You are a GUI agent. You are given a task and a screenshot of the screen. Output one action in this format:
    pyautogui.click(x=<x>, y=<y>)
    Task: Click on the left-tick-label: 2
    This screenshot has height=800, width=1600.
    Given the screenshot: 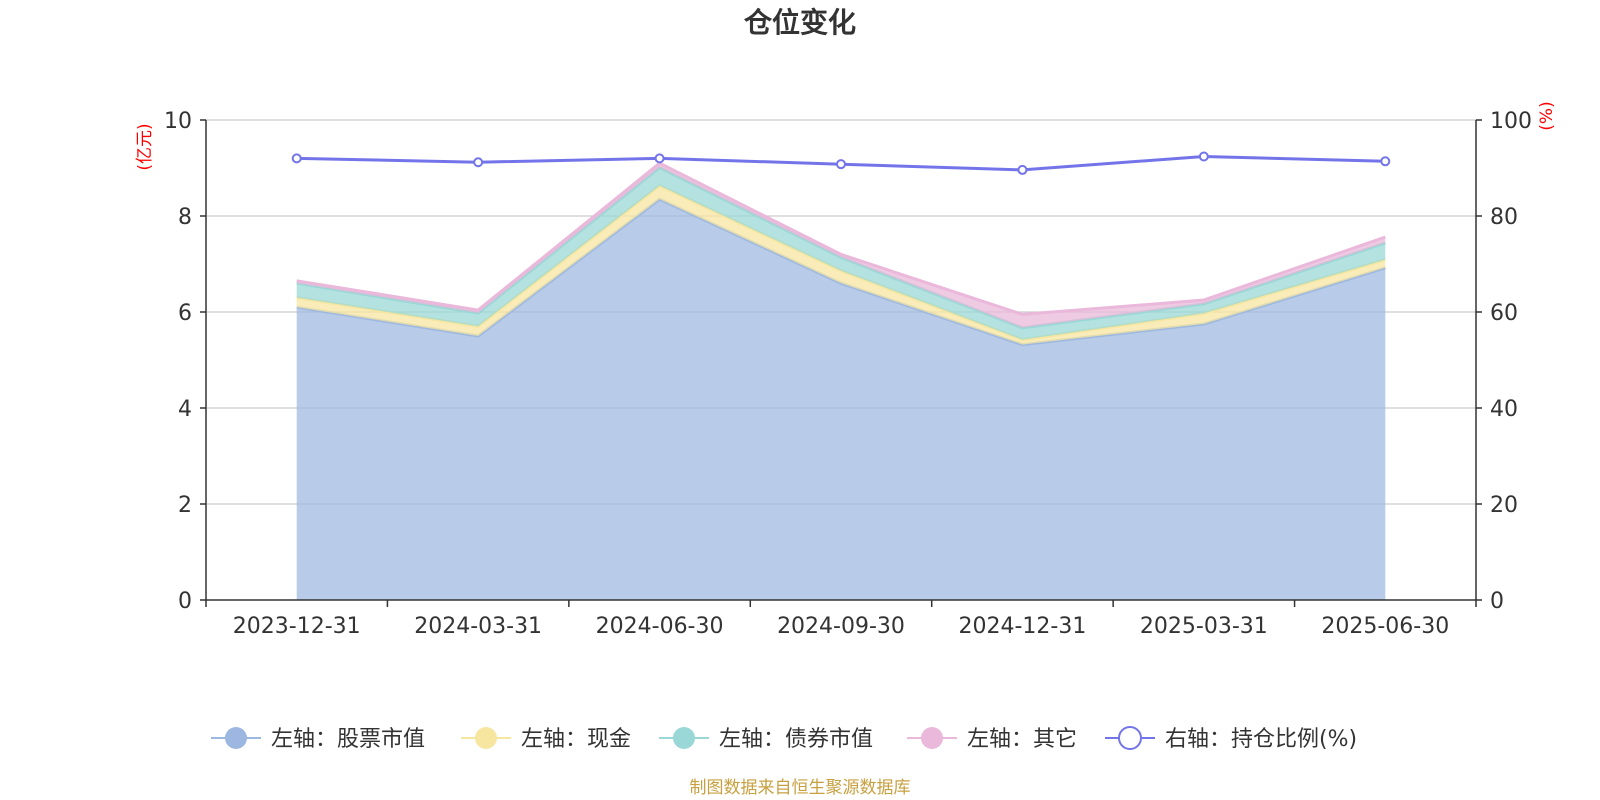 What is the action you would take?
    pyautogui.click(x=185, y=505)
    